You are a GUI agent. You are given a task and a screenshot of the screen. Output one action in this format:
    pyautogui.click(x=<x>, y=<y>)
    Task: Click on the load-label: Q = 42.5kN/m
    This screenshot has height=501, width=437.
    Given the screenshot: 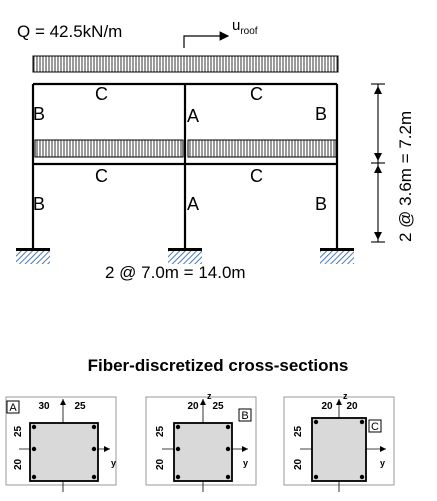 What is the action you would take?
    pyautogui.click(x=69, y=31)
    